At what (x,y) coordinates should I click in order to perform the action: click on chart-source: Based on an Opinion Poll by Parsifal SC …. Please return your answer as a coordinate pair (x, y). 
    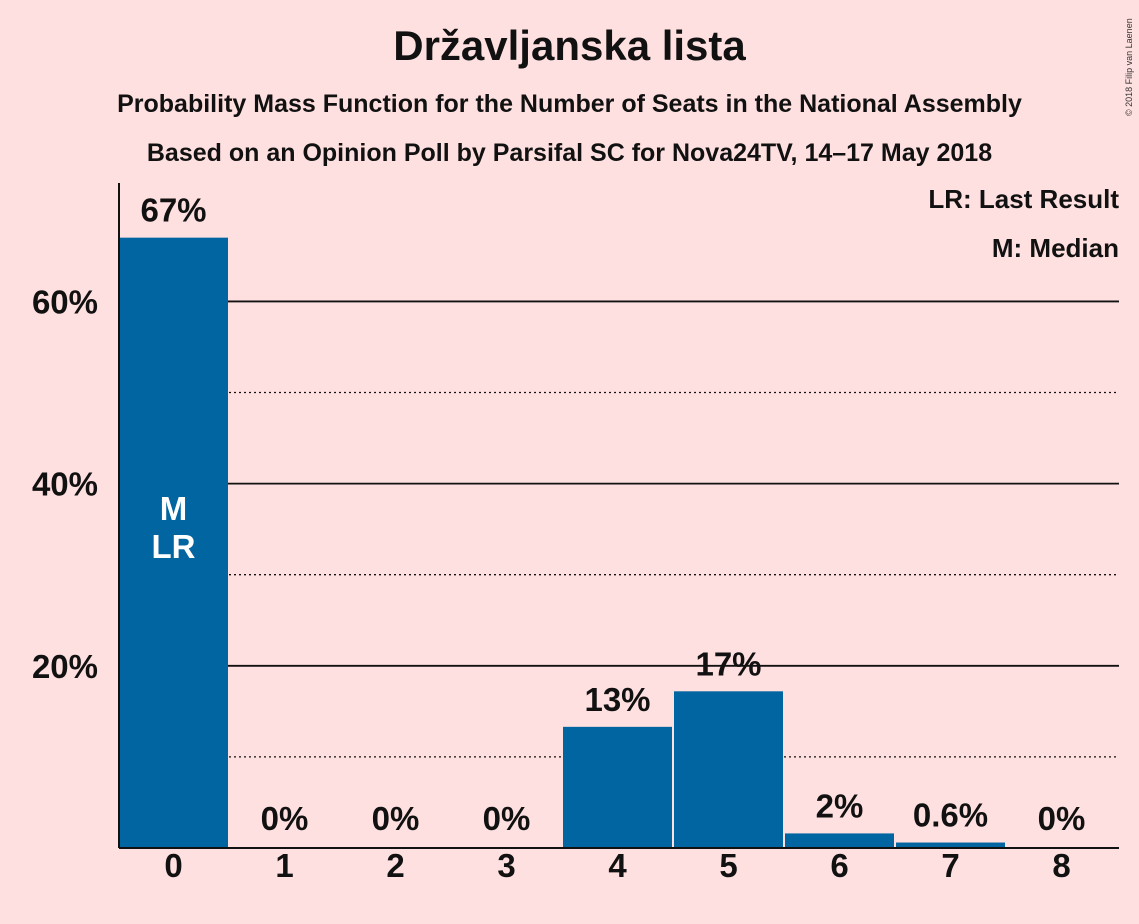
    Looking at the image, I should click on (569, 153).